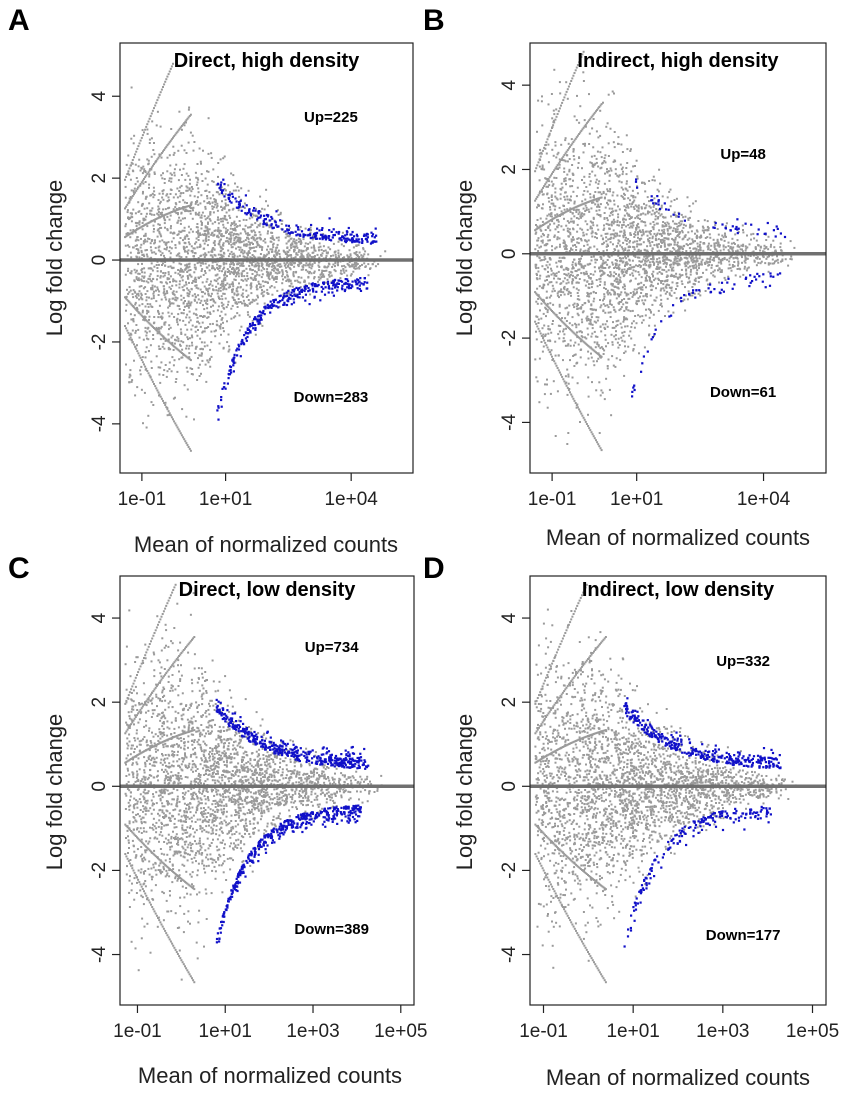  Describe the element at coordinates (267, 61) in the screenshot. I see `chart-title: Direct, high density` at that location.